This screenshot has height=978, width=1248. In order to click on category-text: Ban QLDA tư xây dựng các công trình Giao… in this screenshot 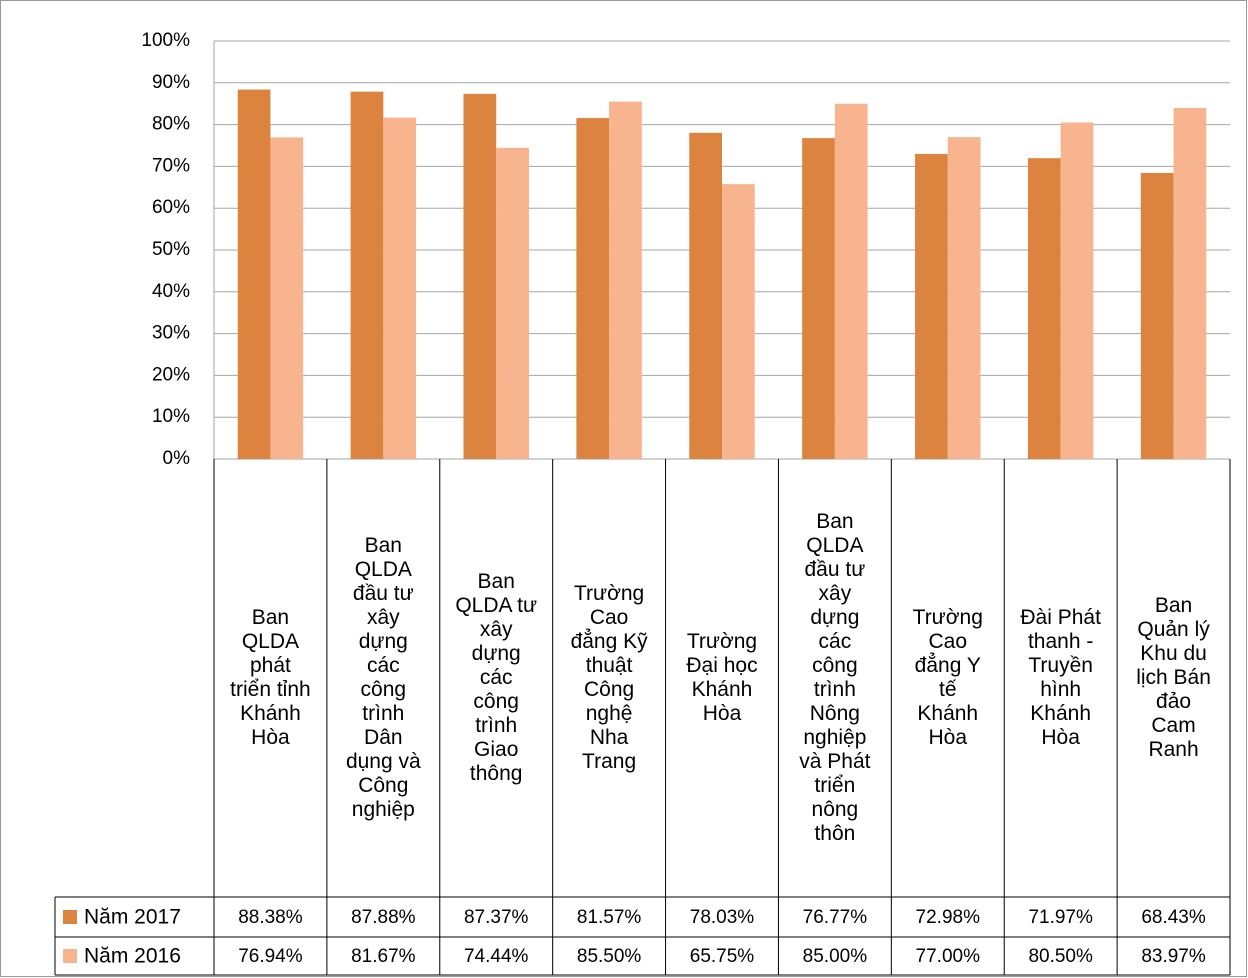, I will do `click(496, 677)`.